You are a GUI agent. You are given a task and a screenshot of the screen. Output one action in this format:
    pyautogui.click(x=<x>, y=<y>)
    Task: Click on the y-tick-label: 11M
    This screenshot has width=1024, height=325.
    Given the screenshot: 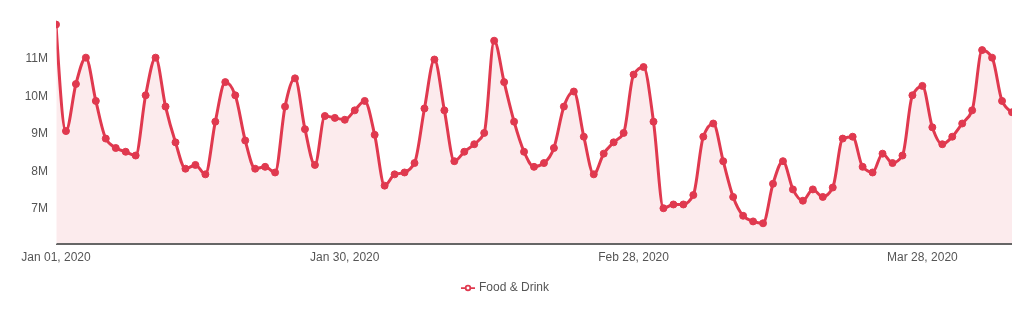 What is the action you would take?
    pyautogui.click(x=36, y=57)
    